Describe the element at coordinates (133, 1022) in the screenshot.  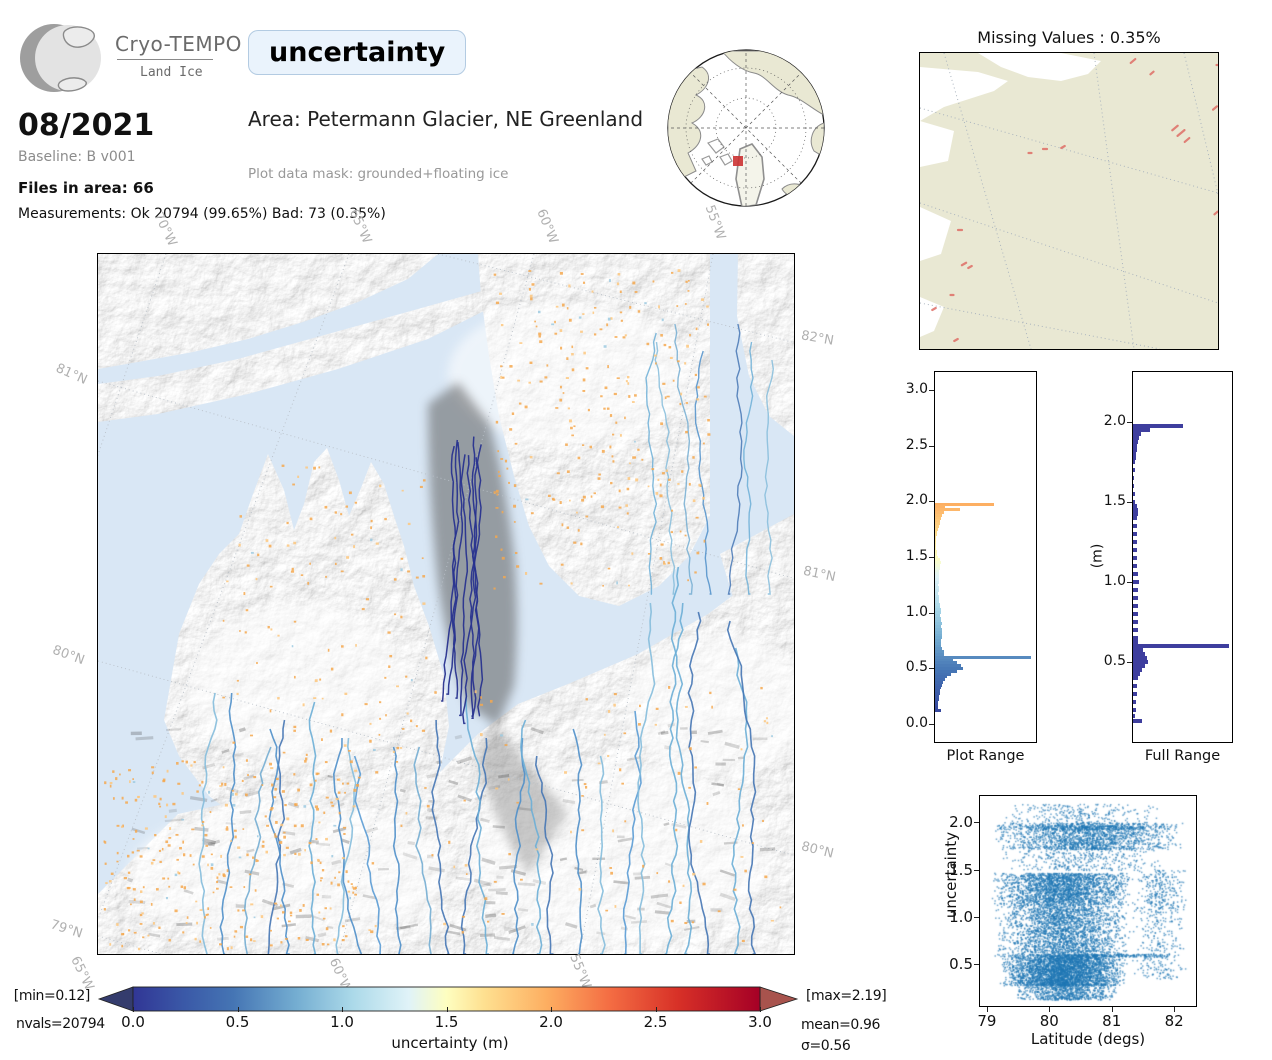
I see `colorbar-tick-label: 0.0` at that location.